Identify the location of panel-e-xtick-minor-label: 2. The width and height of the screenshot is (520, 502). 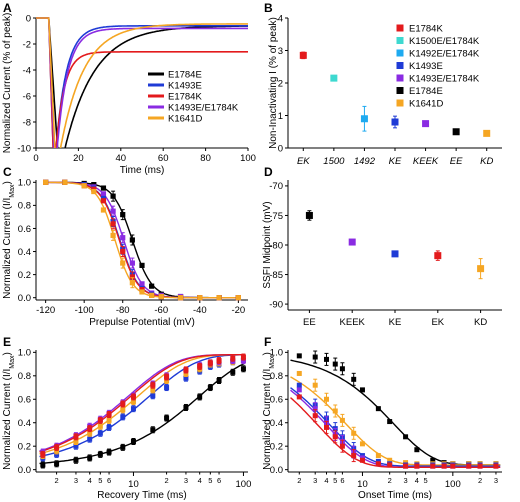
(166, 480).